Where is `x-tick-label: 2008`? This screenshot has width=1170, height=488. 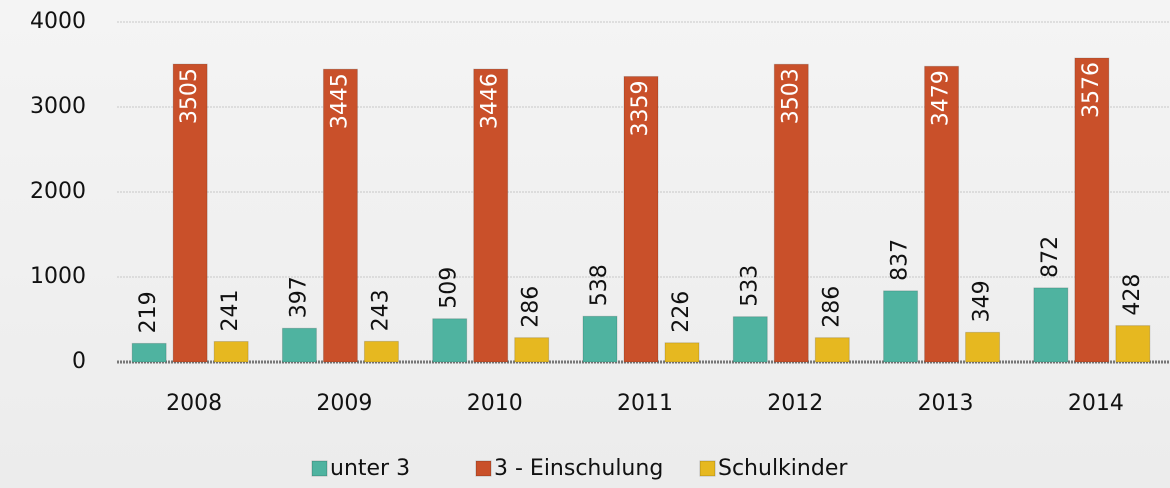 x-tick-label: 2008 is located at coordinates (194, 403).